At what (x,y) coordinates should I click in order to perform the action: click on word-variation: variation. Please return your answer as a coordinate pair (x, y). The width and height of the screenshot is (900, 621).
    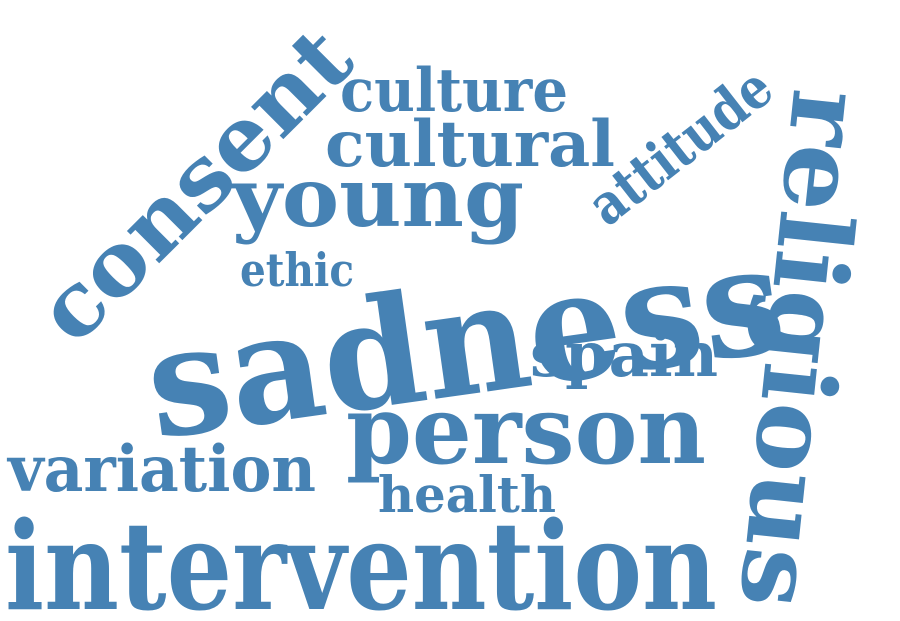
    Looking at the image, I should click on (161, 469).